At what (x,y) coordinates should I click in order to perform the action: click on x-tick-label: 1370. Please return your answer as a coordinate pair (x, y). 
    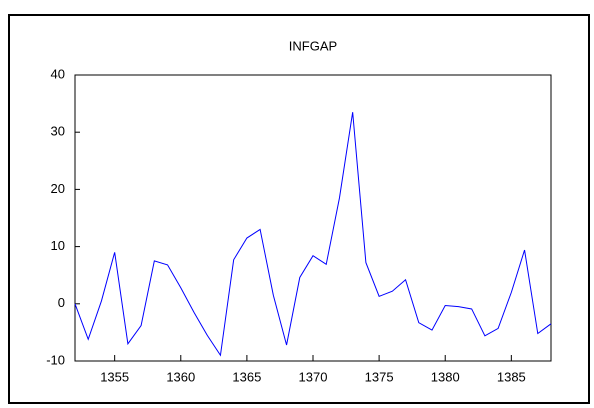
    Looking at the image, I should click on (313, 376).